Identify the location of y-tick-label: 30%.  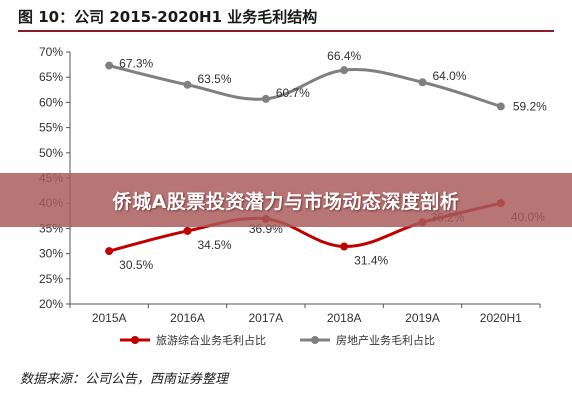
(51, 254).